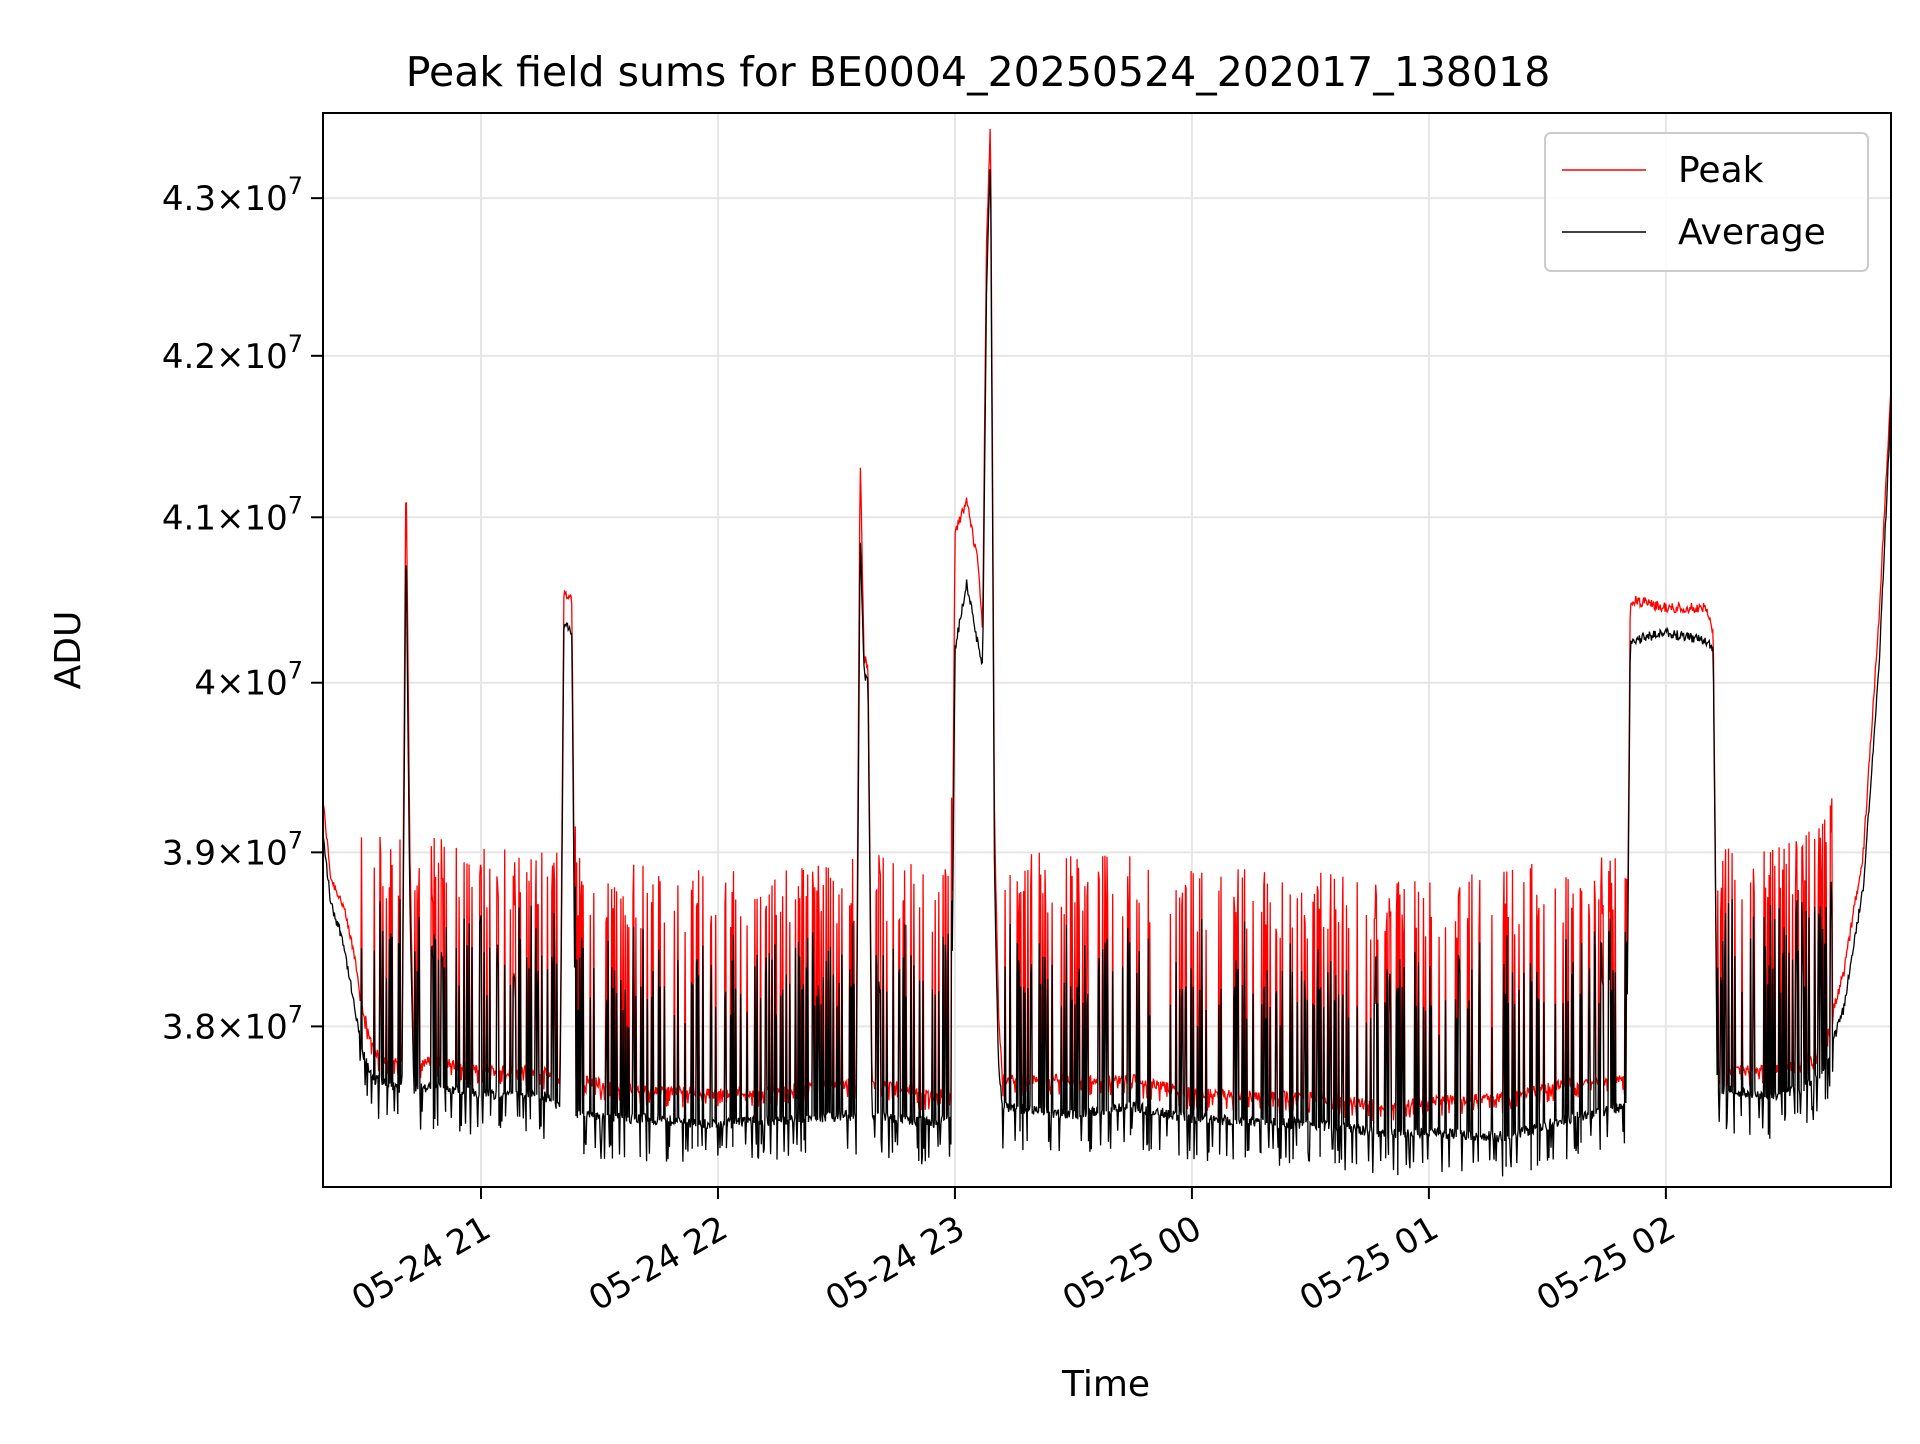 This screenshot has height=1444, width=1920. I want to click on y-tick-label: 4×10⁷, so click(248, 680).